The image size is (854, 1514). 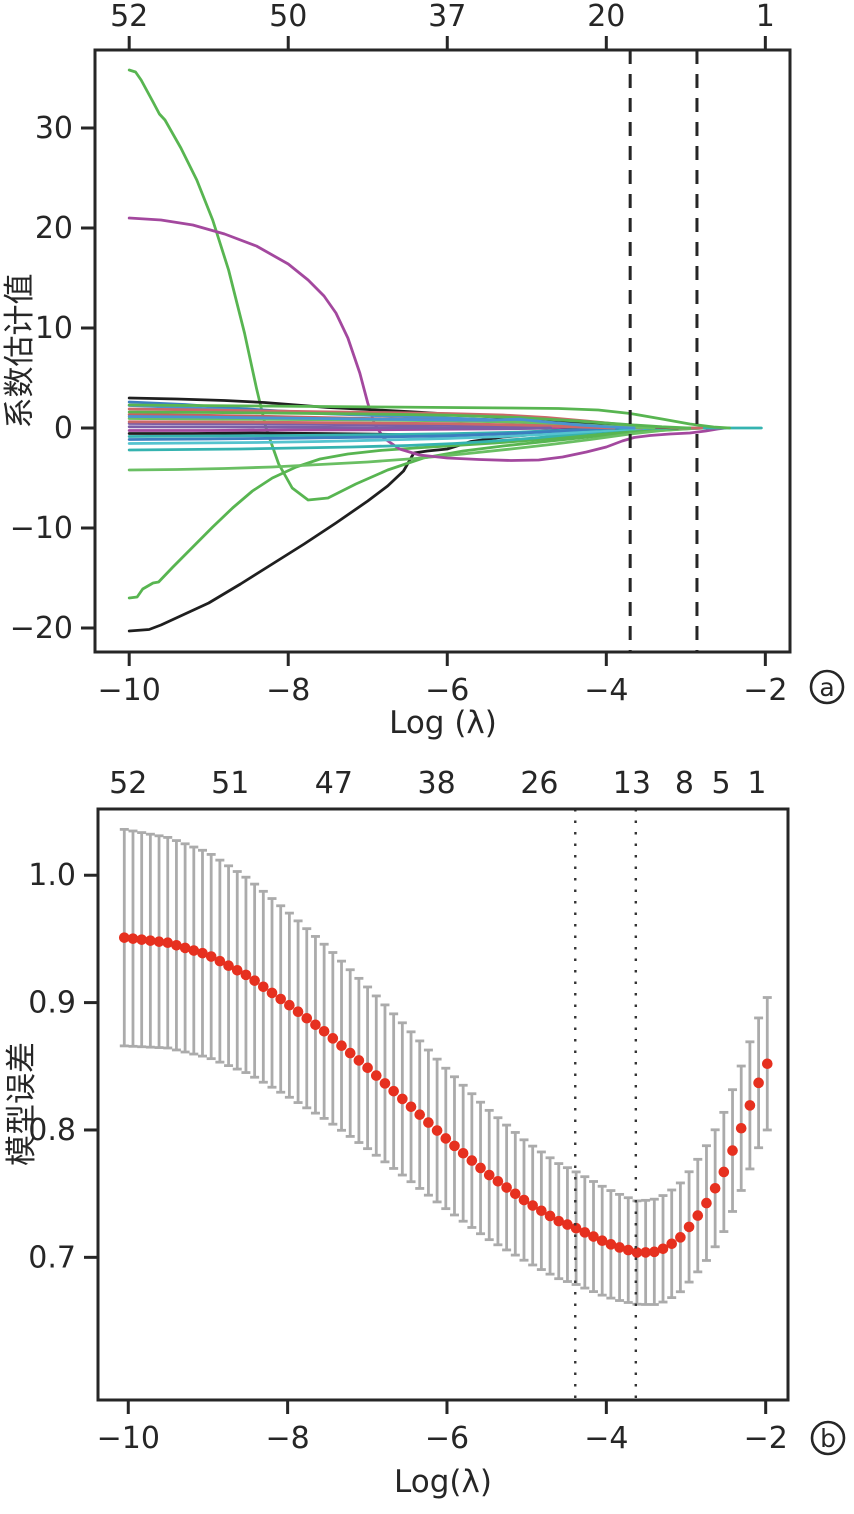 I want to click on panel-b-badge-letter: b, so click(x=828, y=1438).